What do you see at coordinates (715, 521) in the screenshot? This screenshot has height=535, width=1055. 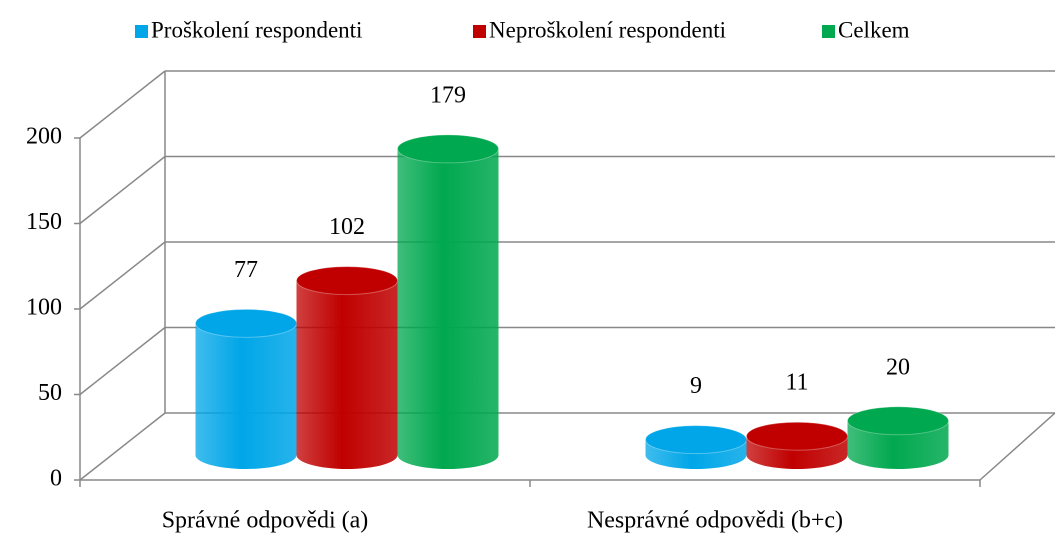 I see `x-tick-label: Nesprávné odpovědi (b+c)` at bounding box center [715, 521].